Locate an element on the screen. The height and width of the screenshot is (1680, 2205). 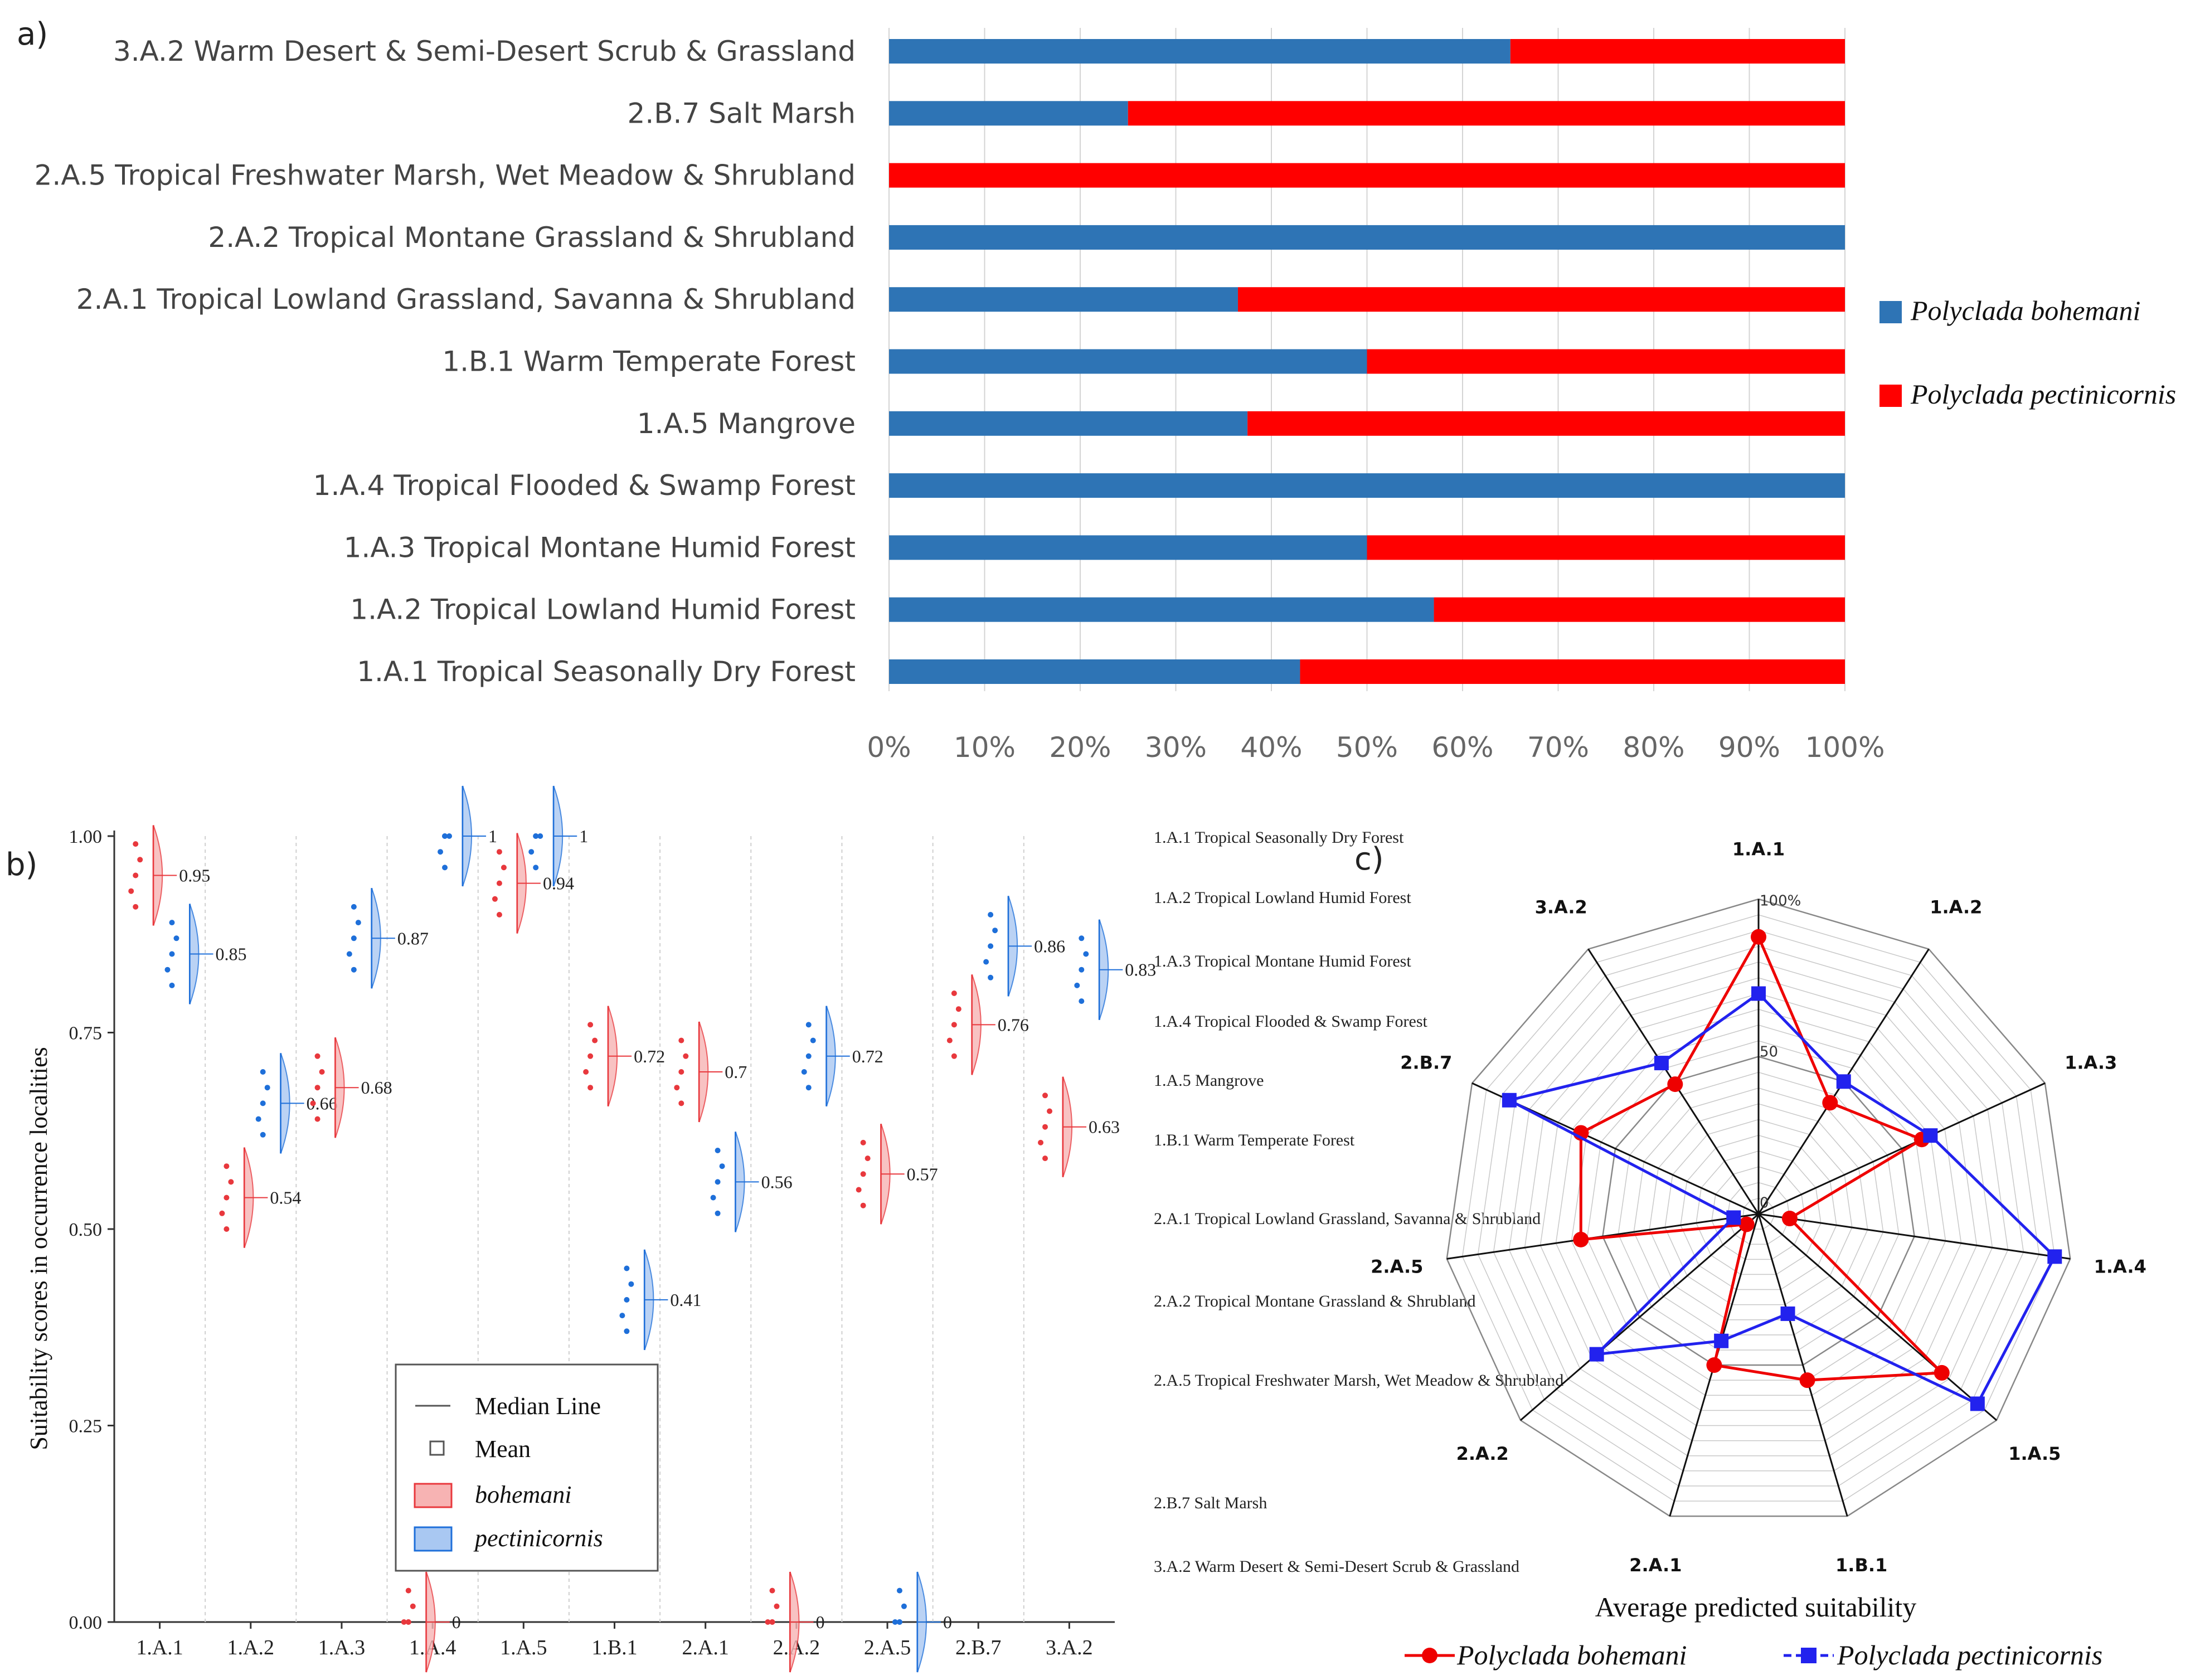
median-label-bohemani: 0.68 is located at coordinates (377, 1087).